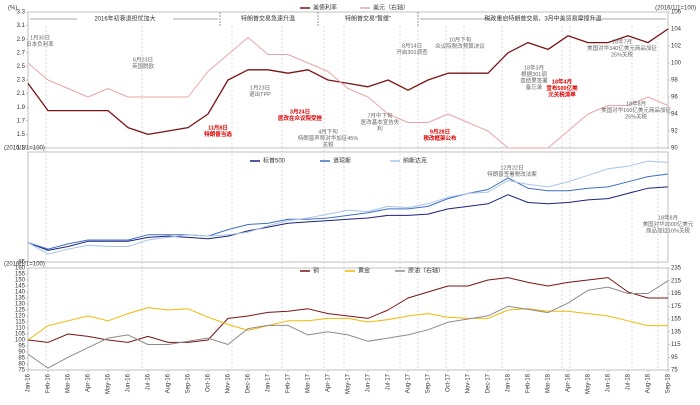 The width and height of the screenshot is (700, 405). What do you see at coordinates (674, 371) in the screenshot?
I see `y2-tick-label: 75` at bounding box center [674, 371].